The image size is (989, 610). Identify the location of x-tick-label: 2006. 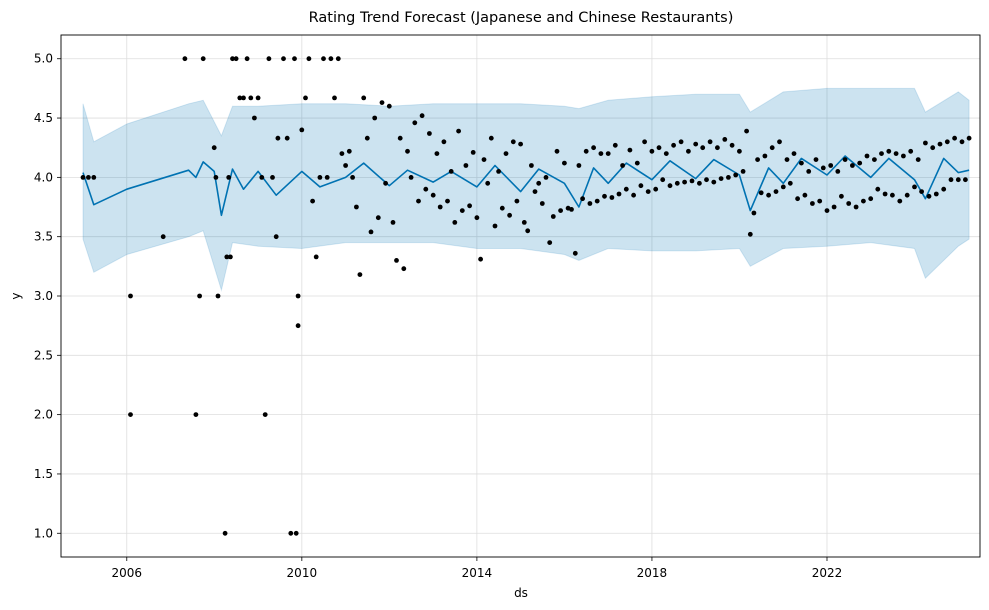
(127, 573).